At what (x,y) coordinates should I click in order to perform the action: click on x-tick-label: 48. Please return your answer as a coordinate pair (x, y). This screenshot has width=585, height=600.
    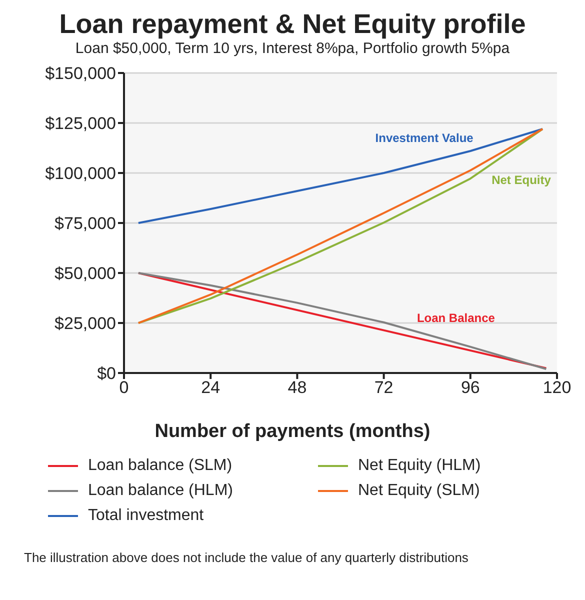
    Looking at the image, I should click on (297, 388).